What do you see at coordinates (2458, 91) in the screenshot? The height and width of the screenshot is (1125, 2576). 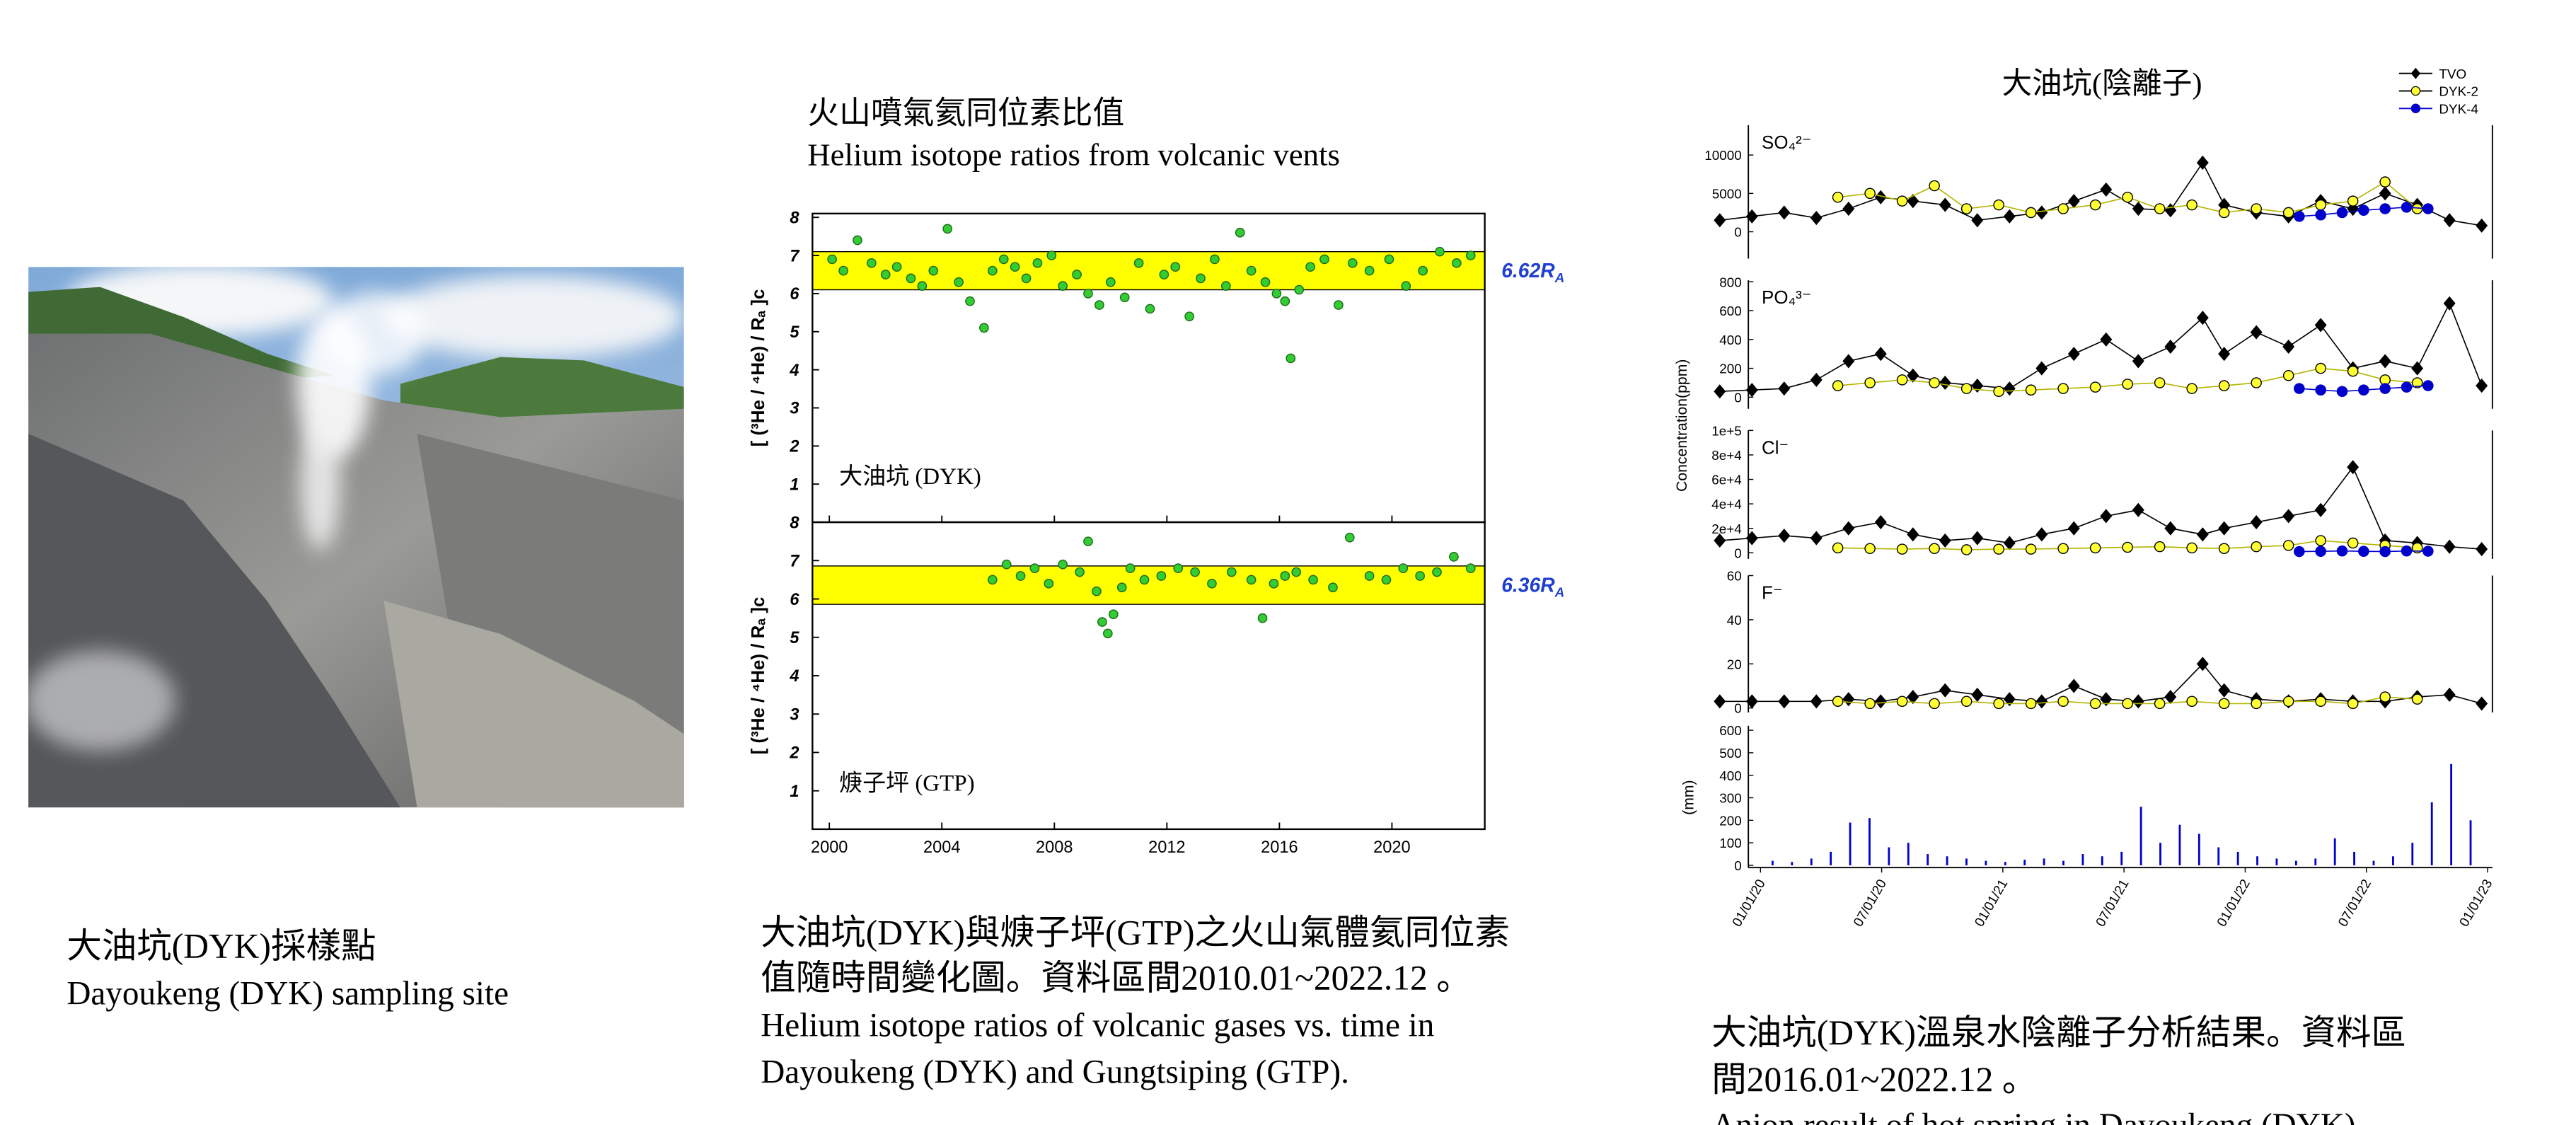 I see `legend-label: DYK-2` at bounding box center [2458, 91].